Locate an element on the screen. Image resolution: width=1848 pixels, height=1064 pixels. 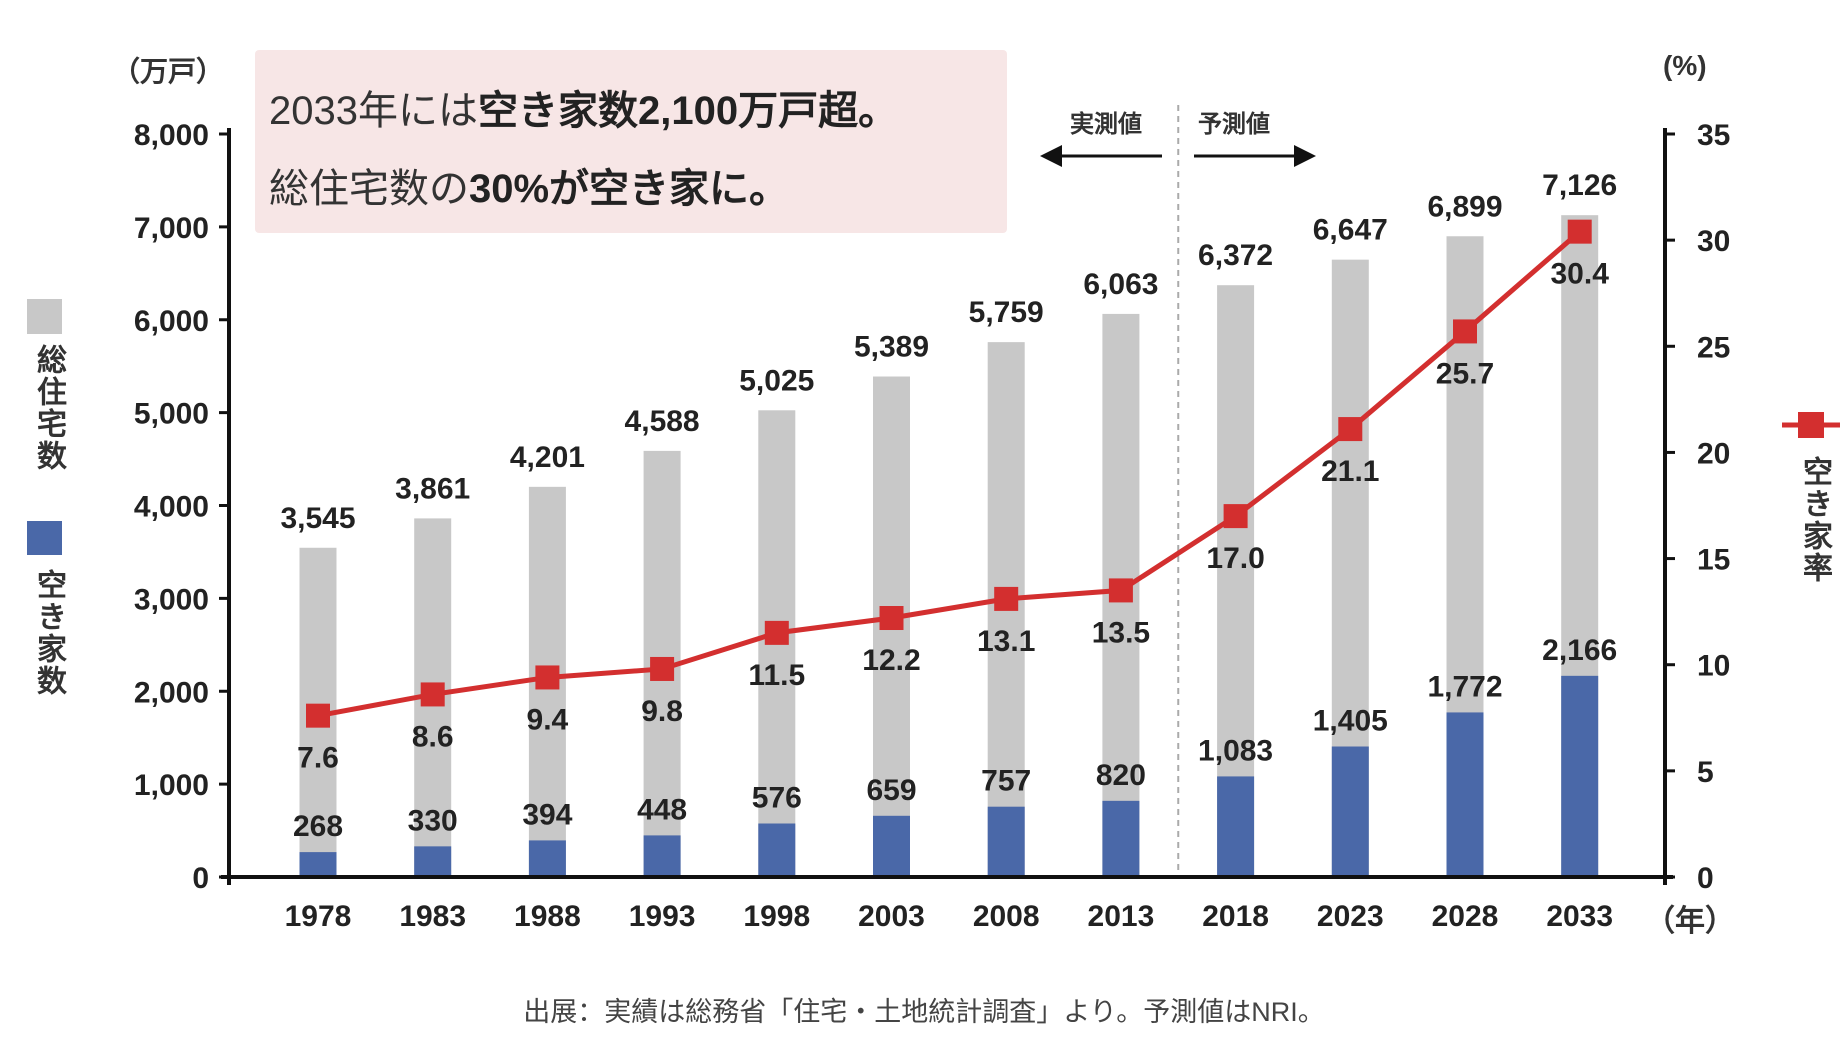
x-tick-label: 1993 is located at coordinates (662, 916).